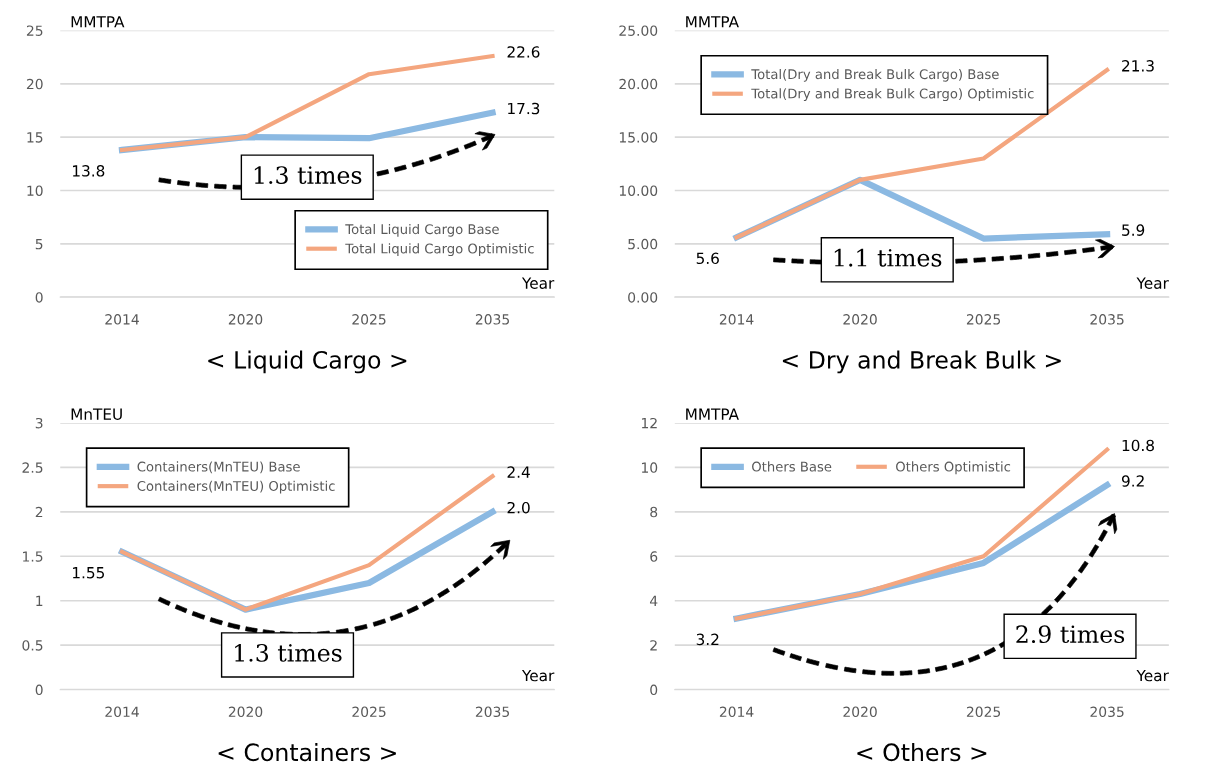  What do you see at coordinates (33, 556) in the screenshot?
I see `y-tick-label: 1.5` at bounding box center [33, 556].